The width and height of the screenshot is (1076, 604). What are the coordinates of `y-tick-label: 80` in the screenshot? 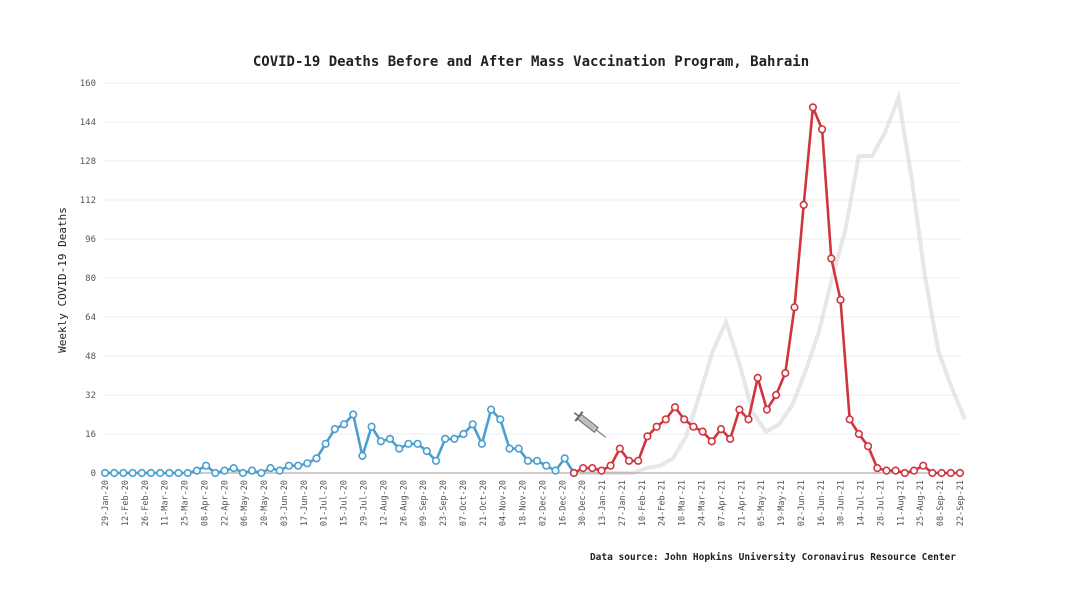 It's located at (90, 279).